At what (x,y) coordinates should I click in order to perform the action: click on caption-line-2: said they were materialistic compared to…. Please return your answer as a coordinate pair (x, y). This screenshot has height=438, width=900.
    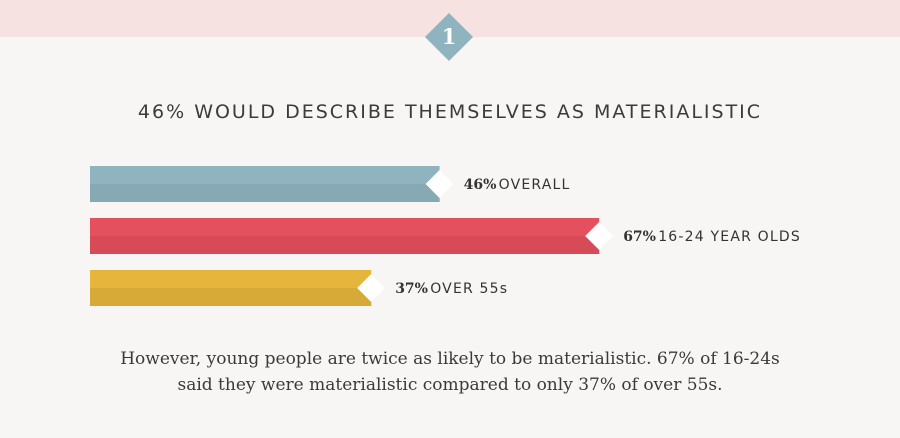
    Looking at the image, I should click on (450, 385).